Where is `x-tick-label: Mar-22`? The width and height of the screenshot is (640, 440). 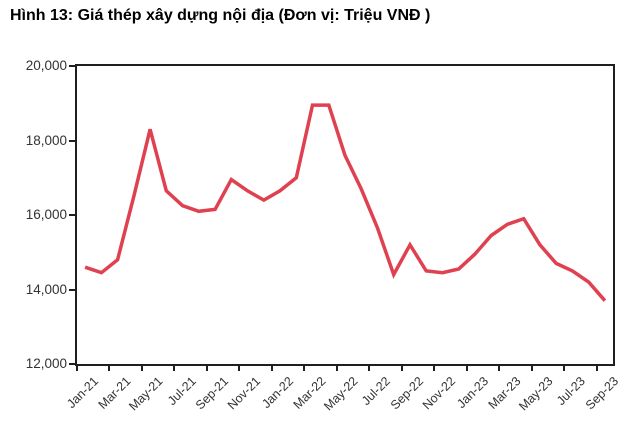
x-tick-label: Mar-22 is located at coordinates (309, 393).